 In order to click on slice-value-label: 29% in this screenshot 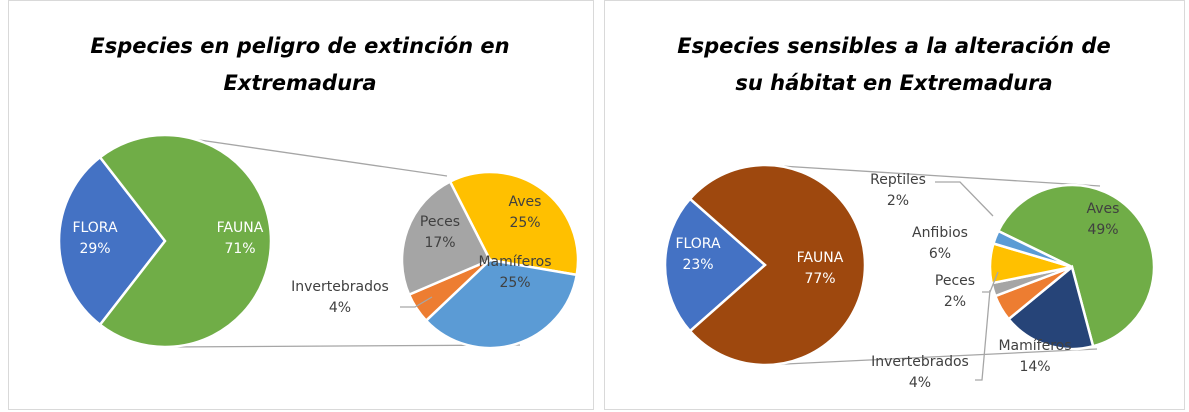, I will do `click(94, 249)`.